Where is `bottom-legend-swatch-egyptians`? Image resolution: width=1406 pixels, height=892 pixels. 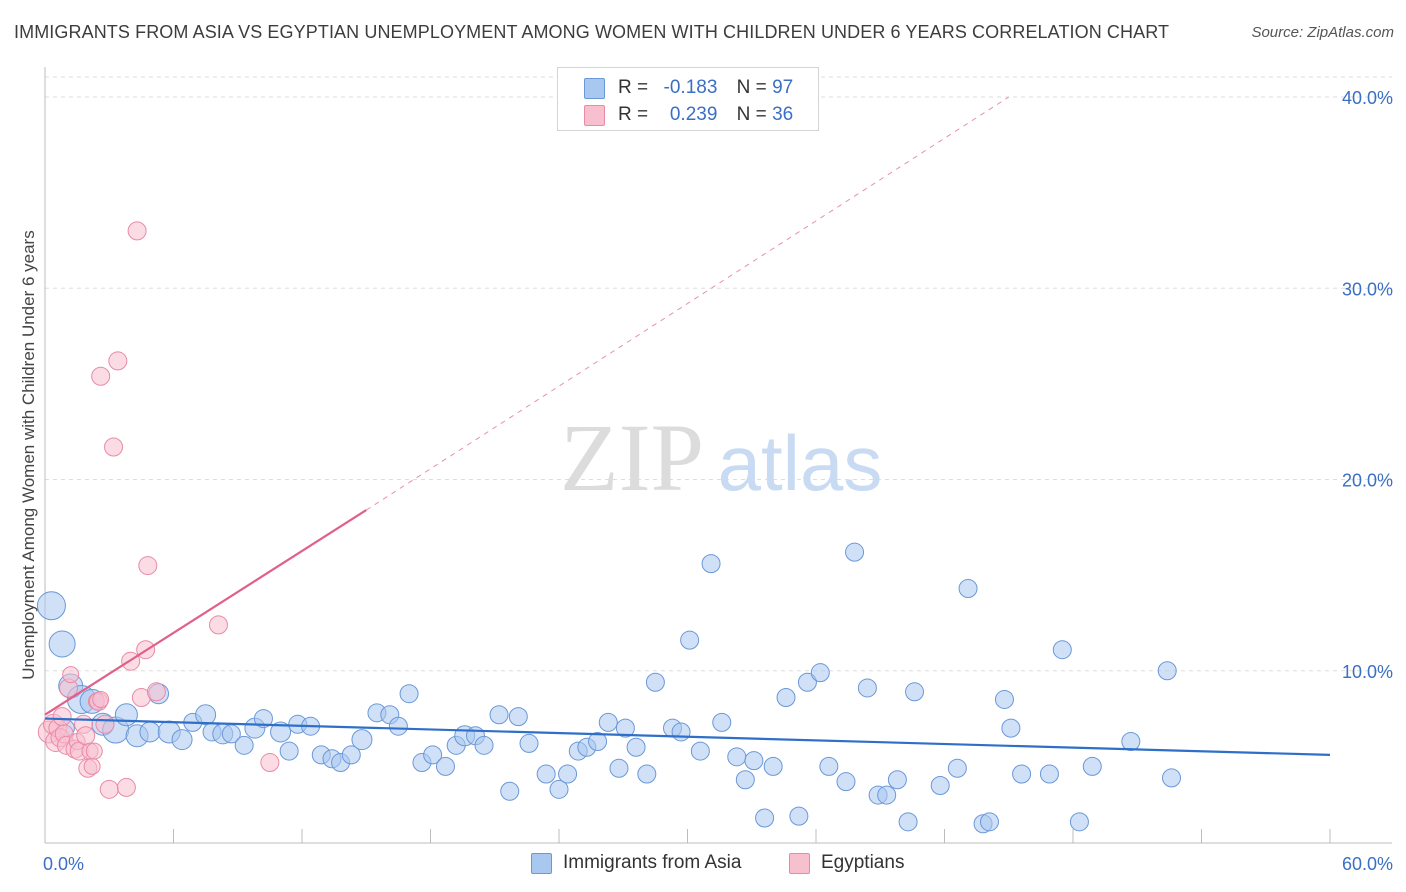
bottom-legend-swatch-egyptians is located at coordinates (799, 863).